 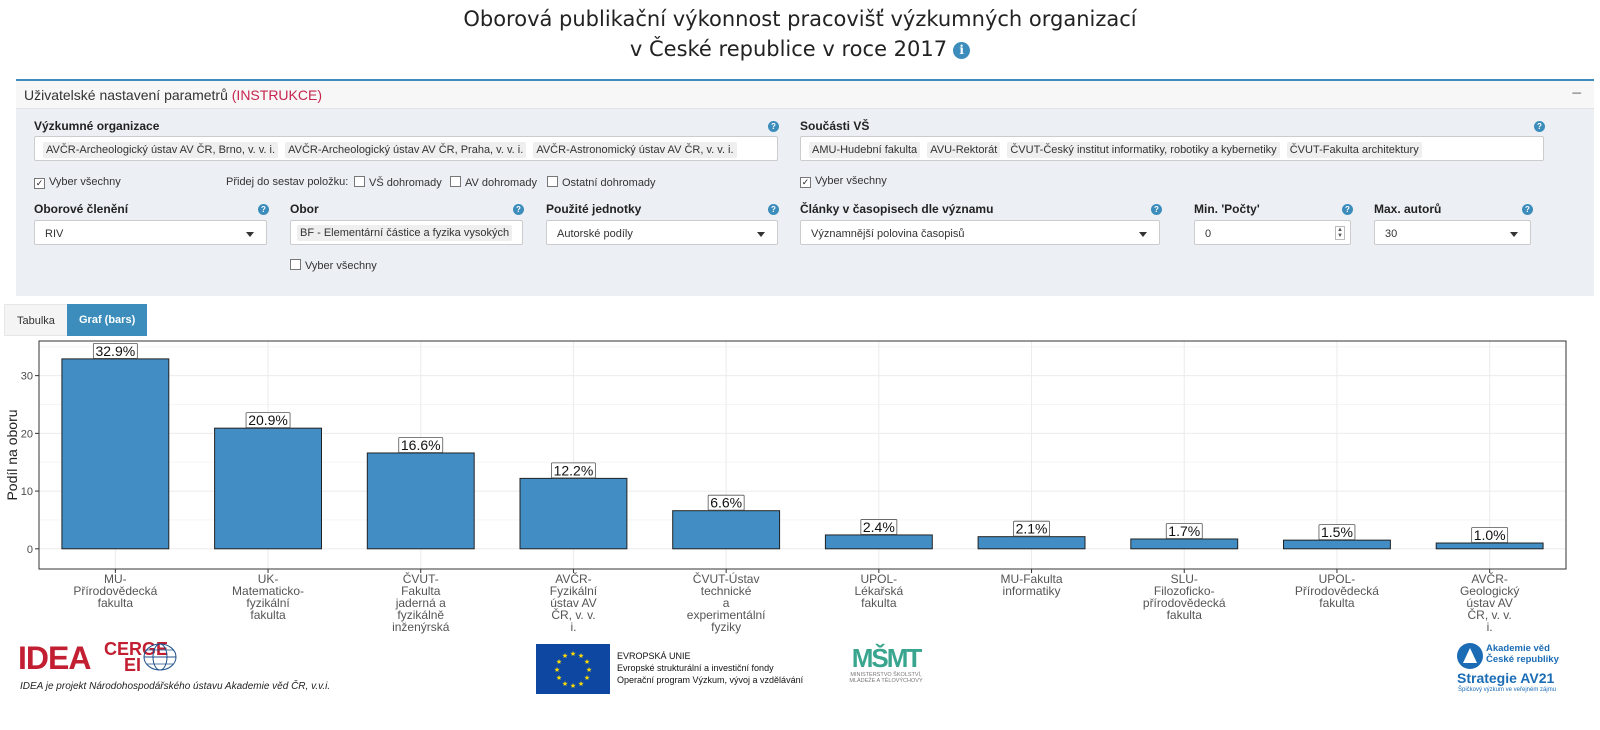 What do you see at coordinates (30, 550) in the screenshot?
I see `y-tick-label: 0` at bounding box center [30, 550].